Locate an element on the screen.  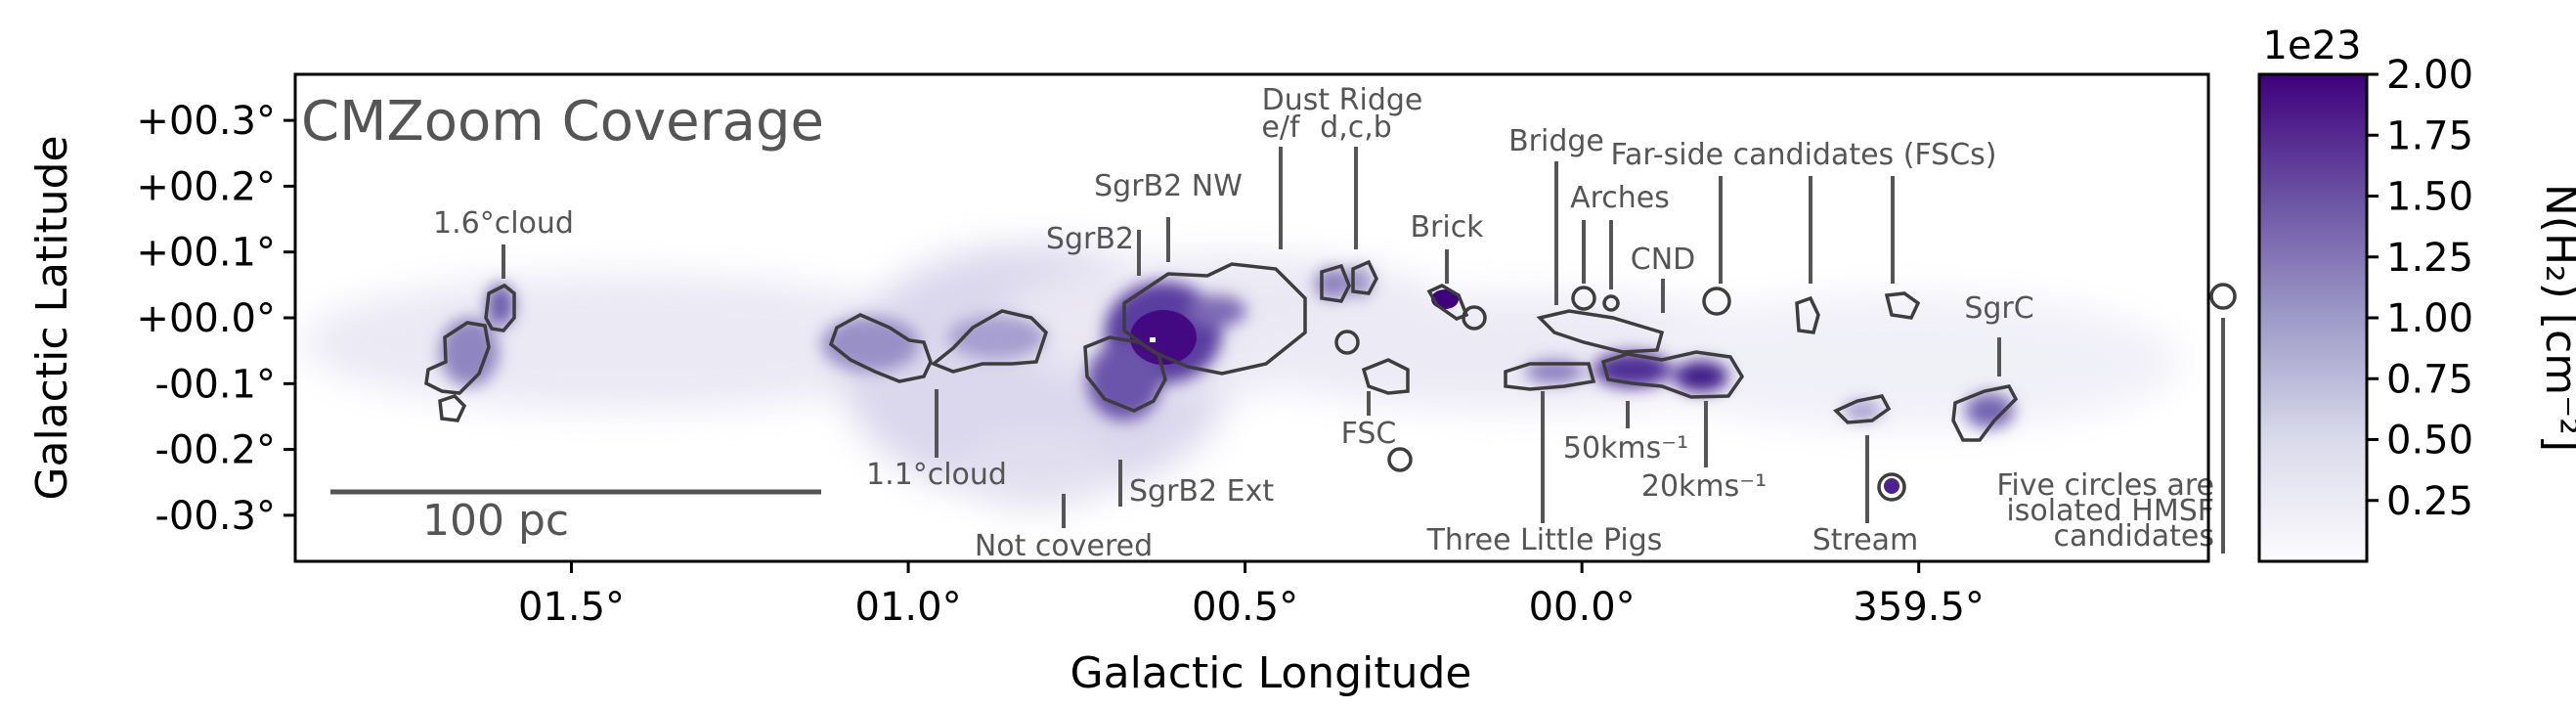
scale-bar-label: 100 pc is located at coordinates (495, 521).